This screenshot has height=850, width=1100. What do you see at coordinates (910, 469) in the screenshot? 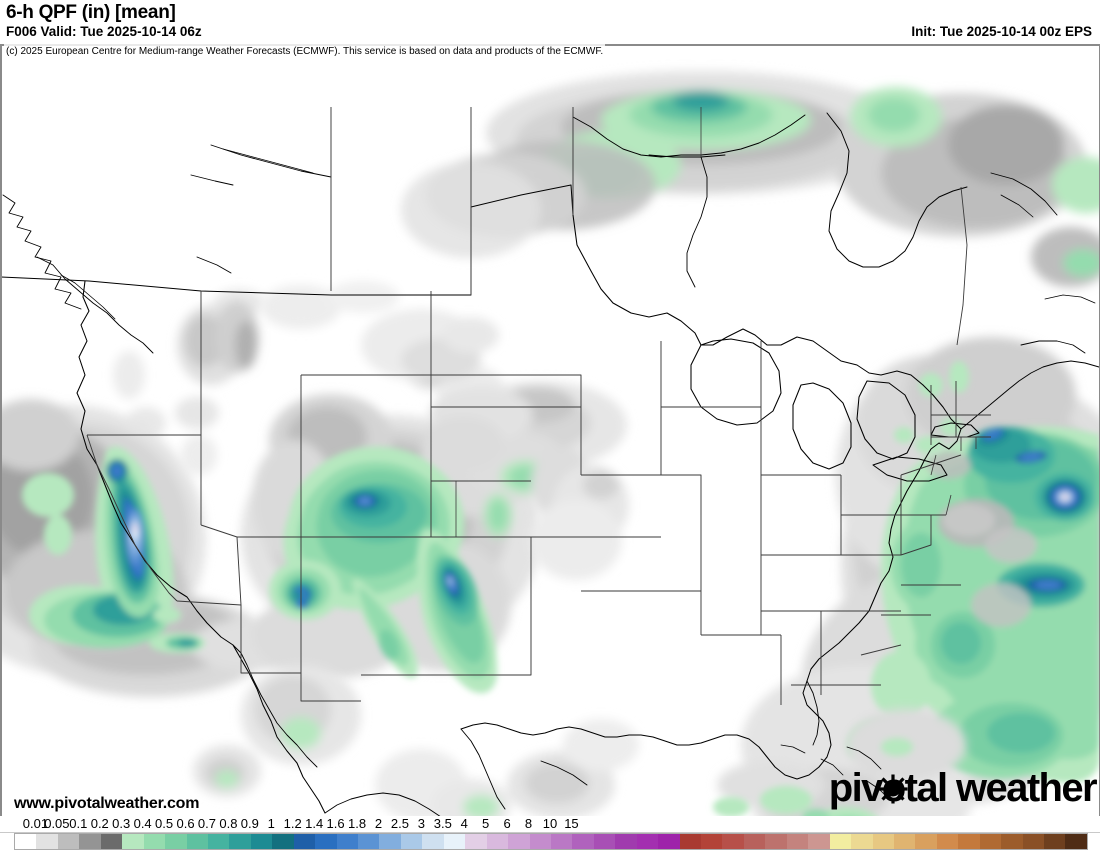
I see `lake-erie` at bounding box center [910, 469].